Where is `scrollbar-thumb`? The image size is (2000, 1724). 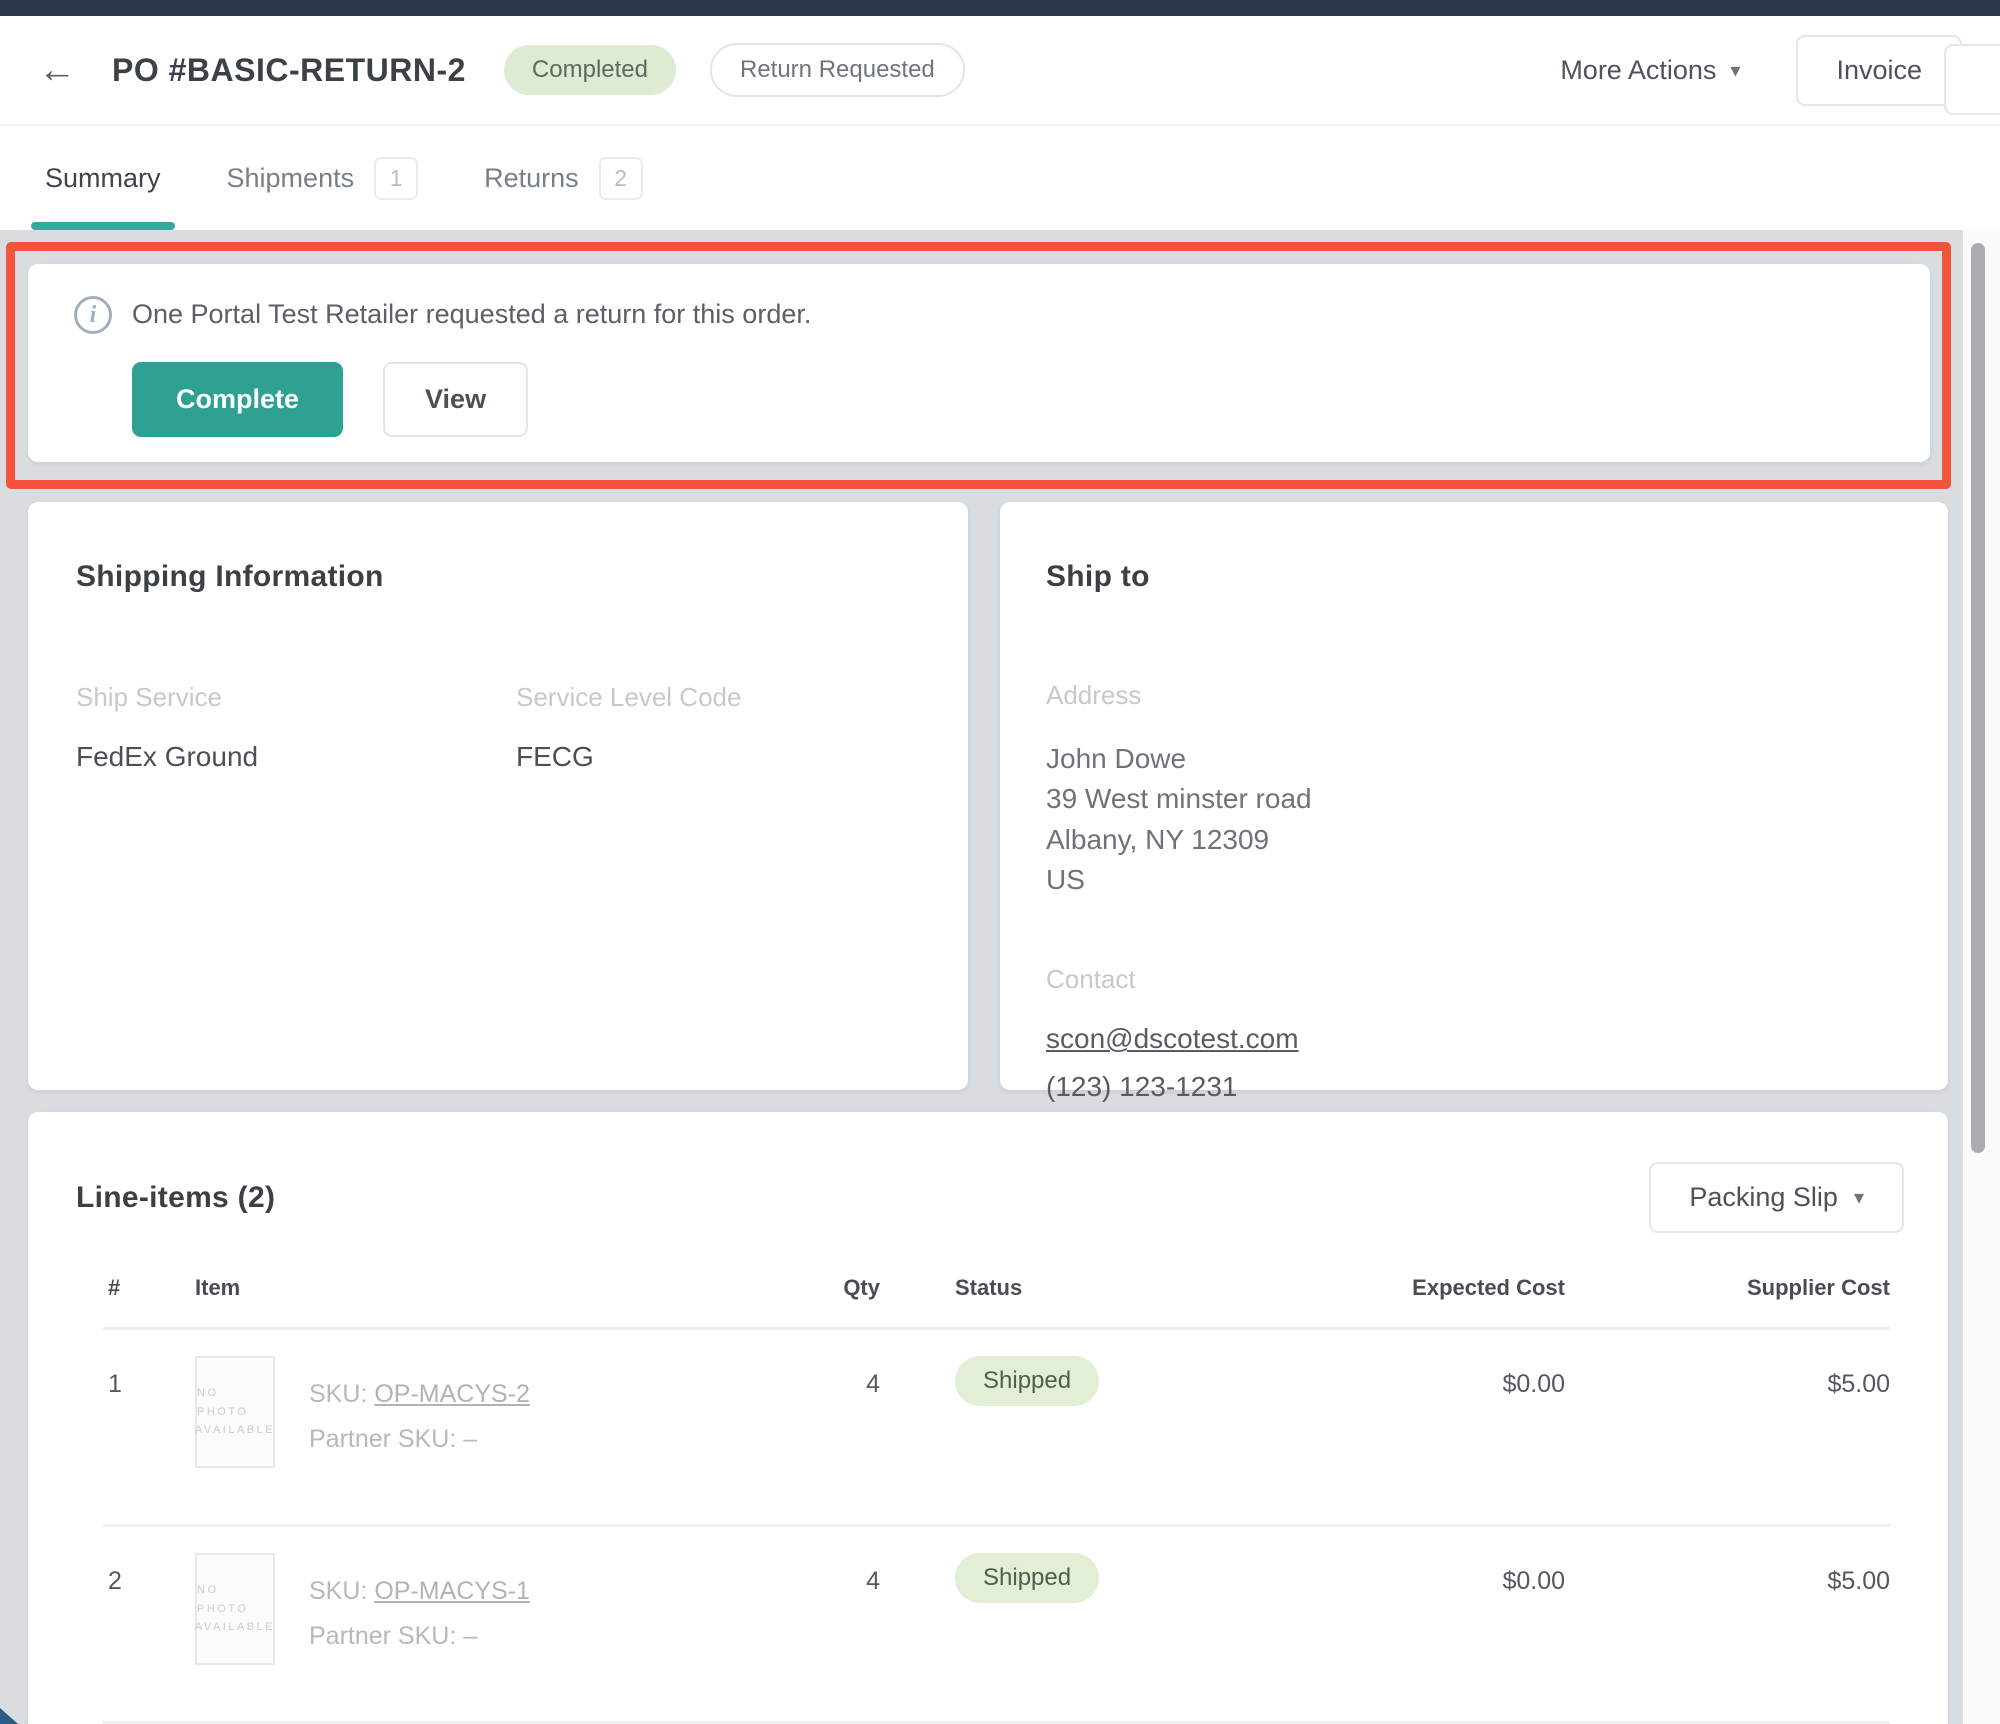
scrollbar-thumb is located at coordinates (1978, 698).